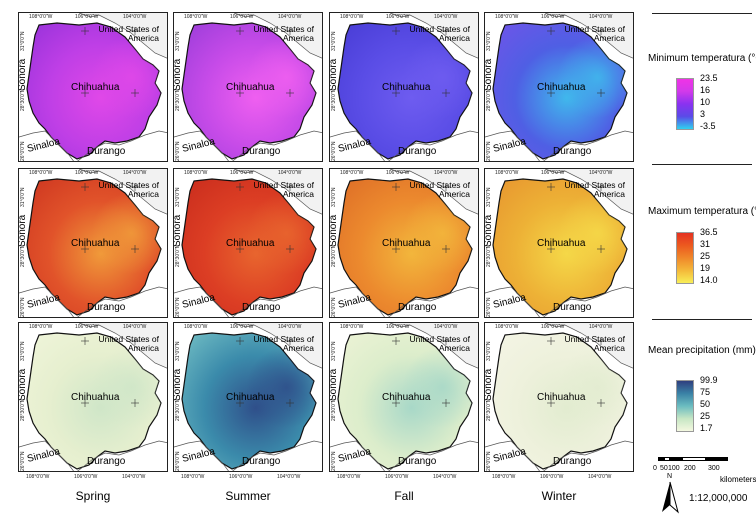 Image resolution: width=756 pixels, height=522 pixels. Describe the element at coordinates (709, 380) in the screenshot. I see `legend-tick: 99.9` at that location.